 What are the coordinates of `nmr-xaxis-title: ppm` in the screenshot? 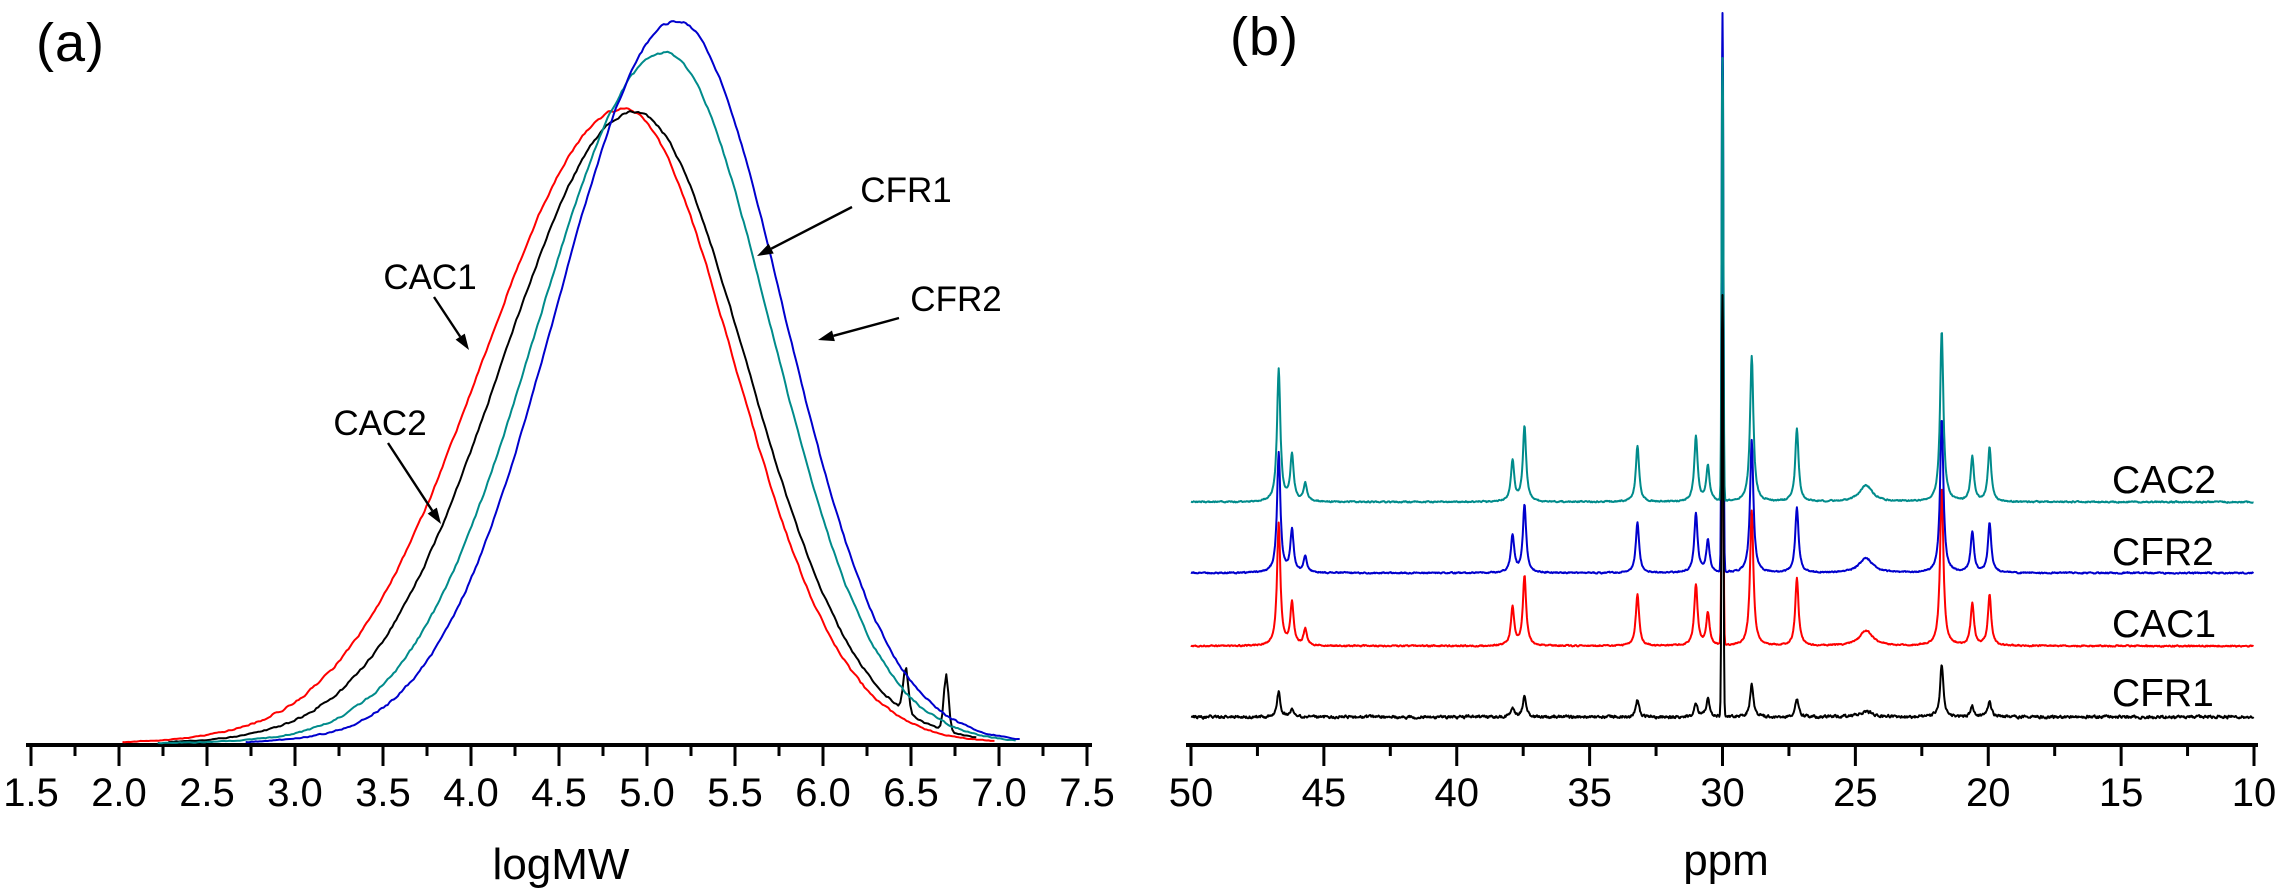 It's located at (1726, 860).